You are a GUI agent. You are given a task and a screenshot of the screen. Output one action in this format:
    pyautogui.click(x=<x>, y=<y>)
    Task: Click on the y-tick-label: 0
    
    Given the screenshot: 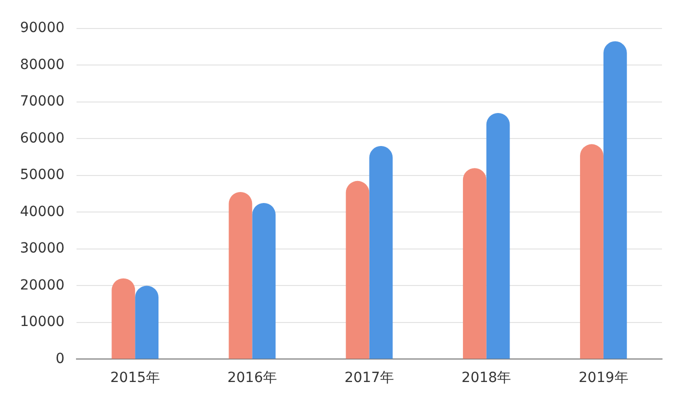 What is the action you would take?
    pyautogui.click(x=60, y=358)
    